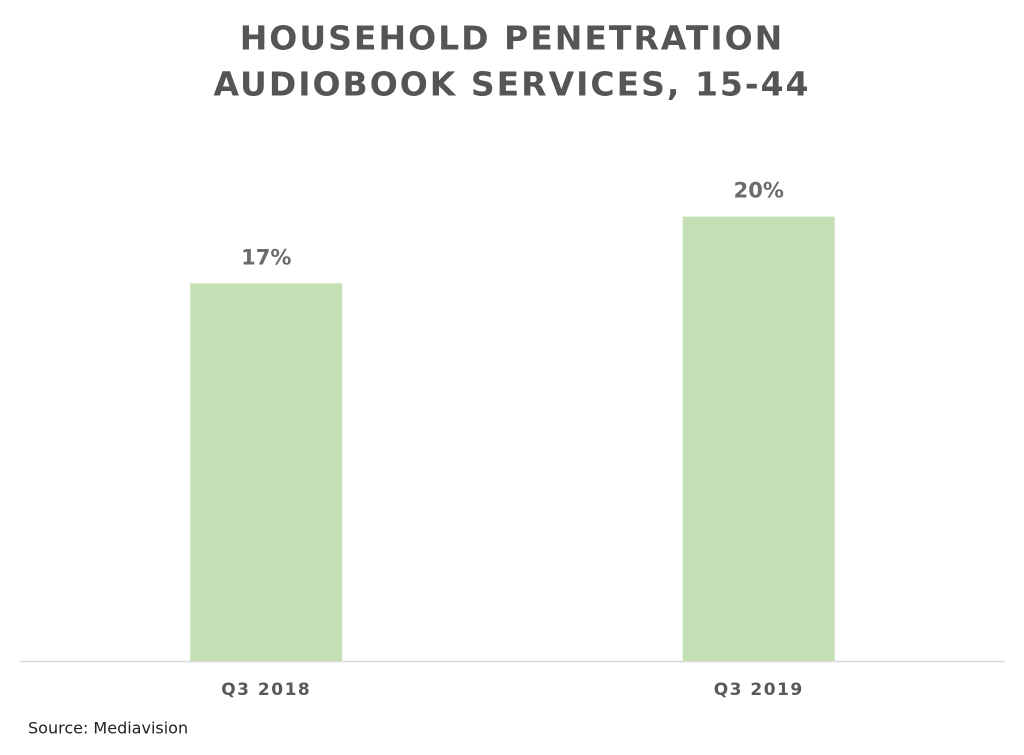 Image resolution: width=1024 pixels, height=755 pixels. What do you see at coordinates (266, 690) in the screenshot?
I see `x-tick-label: Q3 2018` at bounding box center [266, 690].